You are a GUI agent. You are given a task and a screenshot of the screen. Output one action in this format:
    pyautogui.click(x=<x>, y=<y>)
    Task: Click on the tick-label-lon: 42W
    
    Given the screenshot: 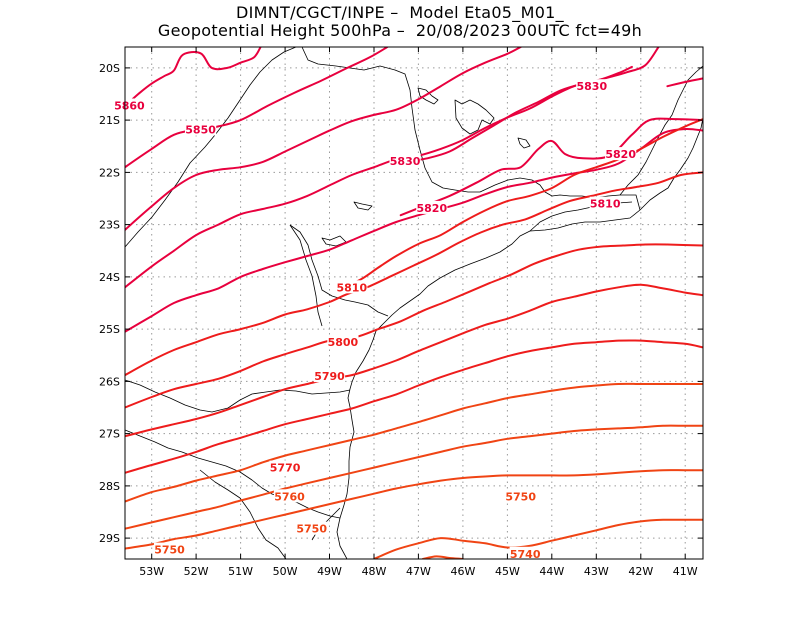 What is the action you would take?
    pyautogui.click(x=640, y=571)
    